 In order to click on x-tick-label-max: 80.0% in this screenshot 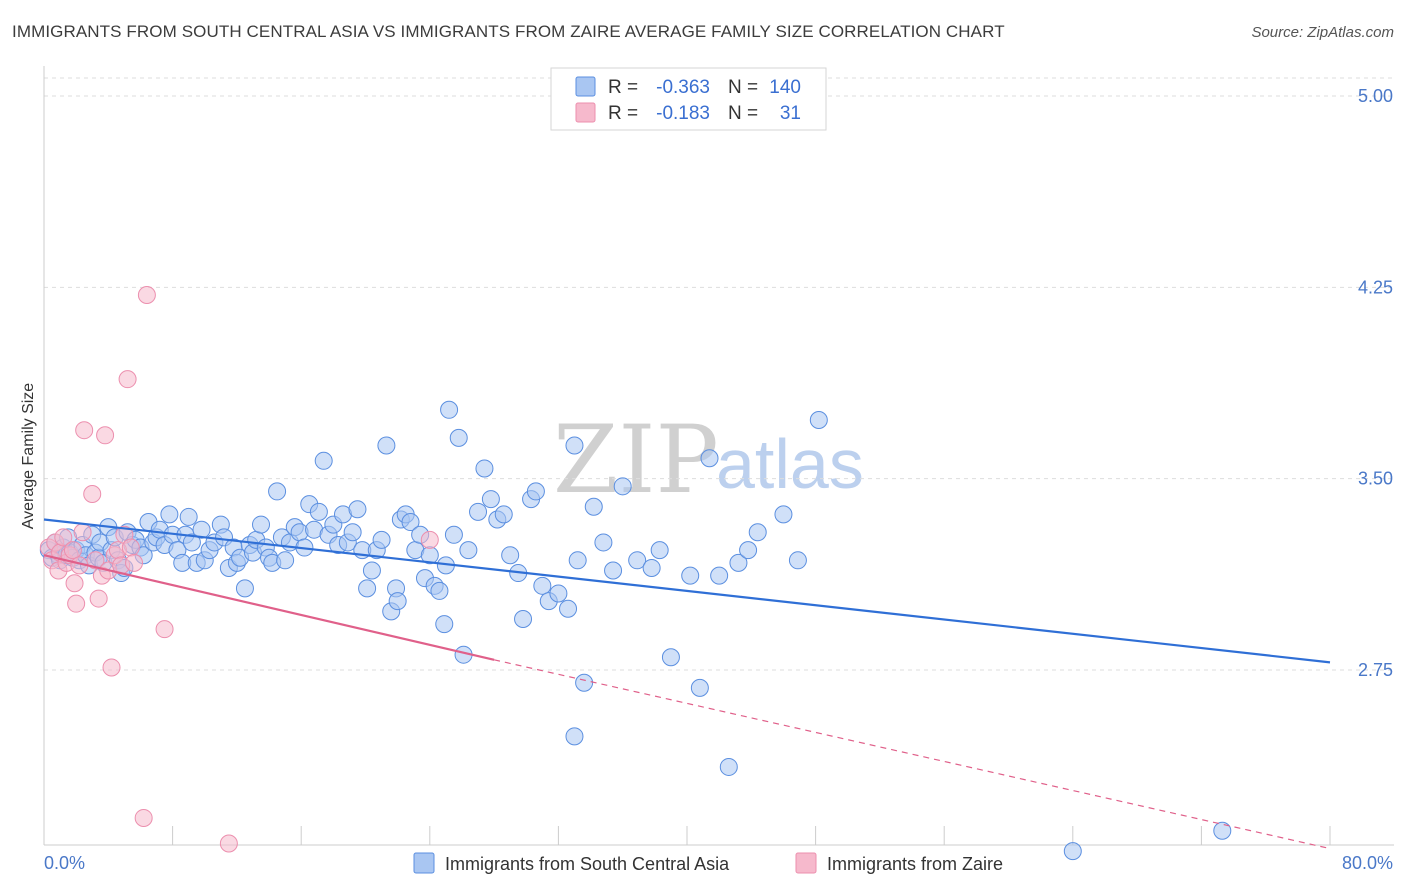, I will do `click(1367, 863)`.